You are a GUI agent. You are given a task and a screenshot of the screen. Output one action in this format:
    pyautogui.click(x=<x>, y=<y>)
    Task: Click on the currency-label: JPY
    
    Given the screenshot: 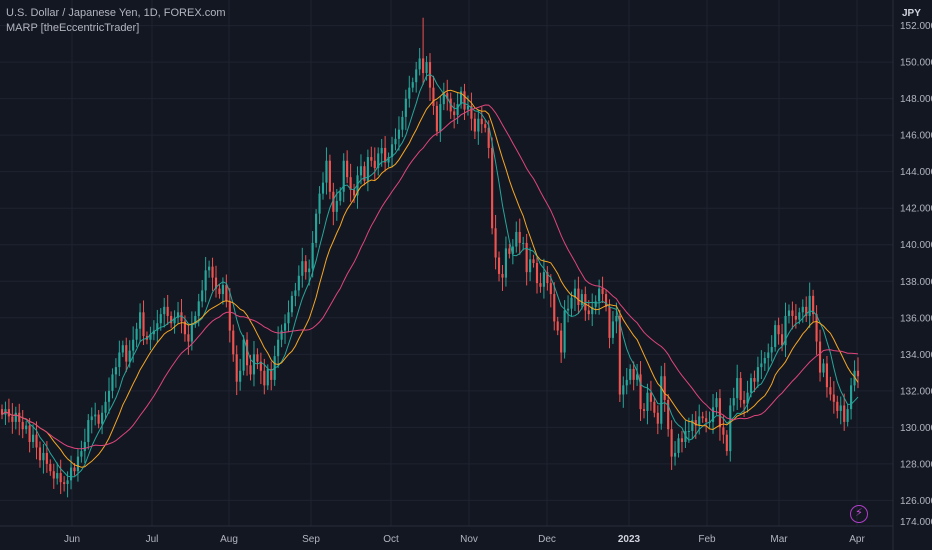 What is the action you would take?
    pyautogui.click(x=911, y=13)
    